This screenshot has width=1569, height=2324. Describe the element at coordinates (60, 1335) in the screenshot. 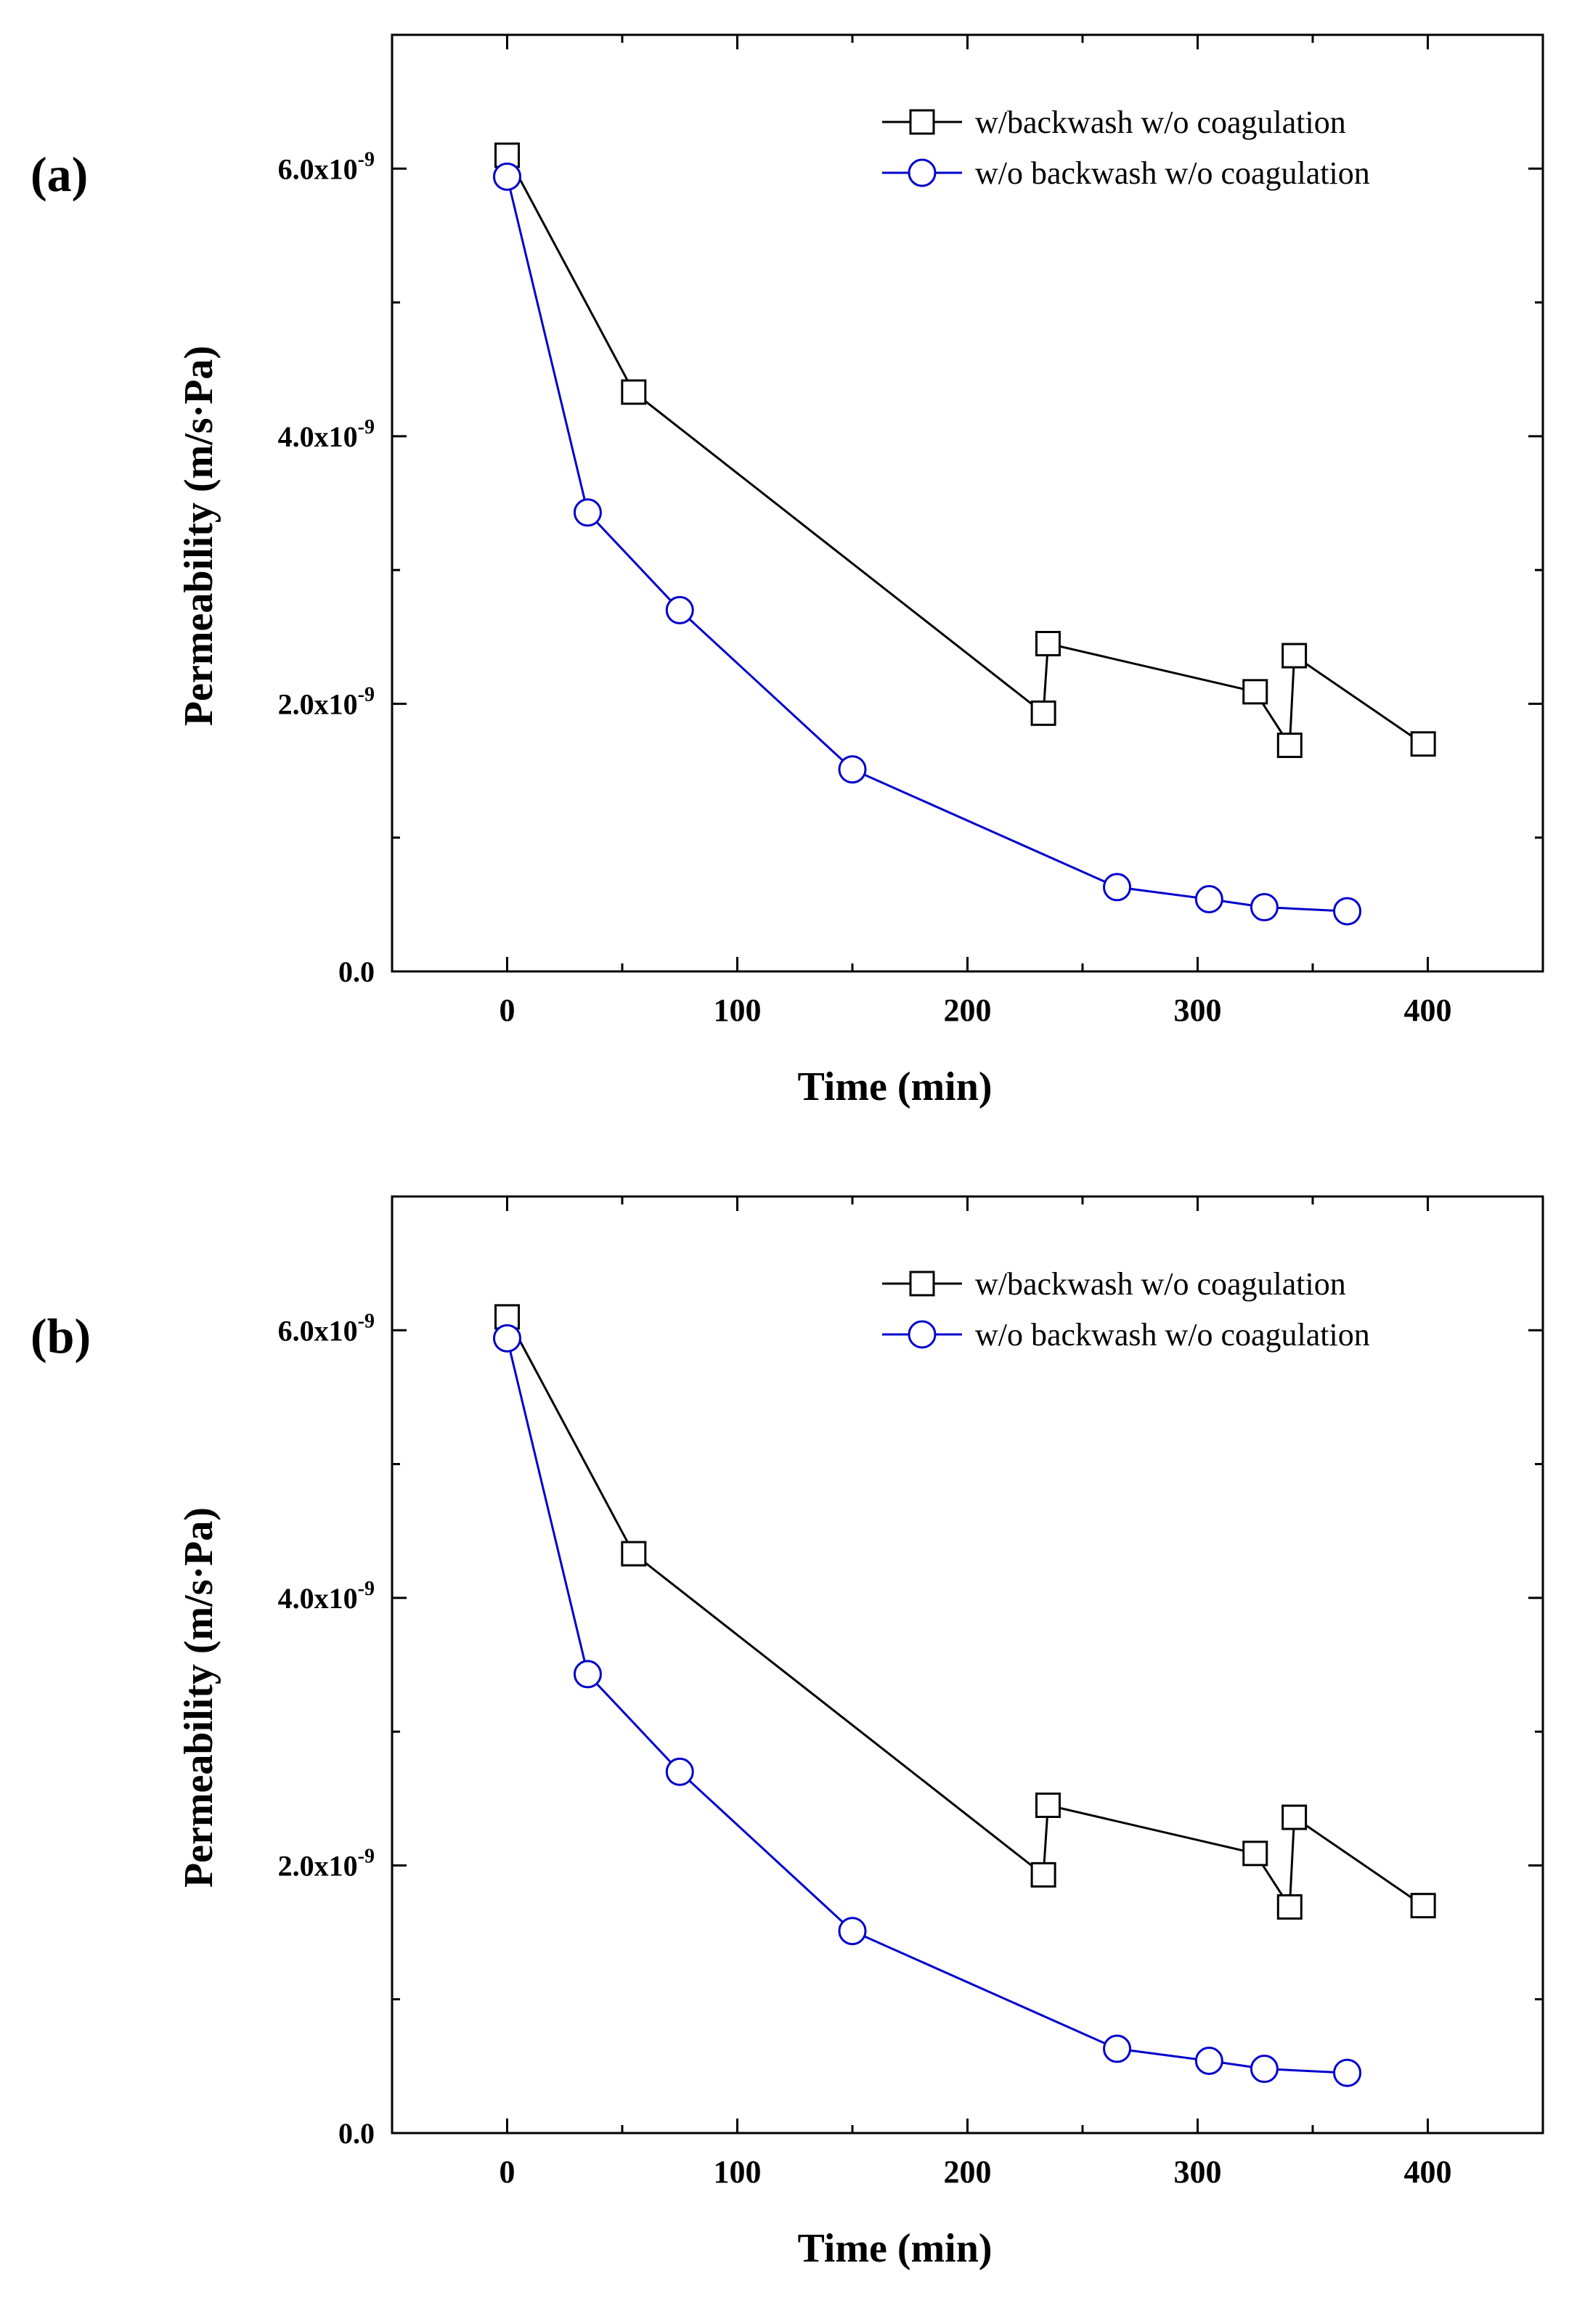

I see `panel-label: (b)` at that location.